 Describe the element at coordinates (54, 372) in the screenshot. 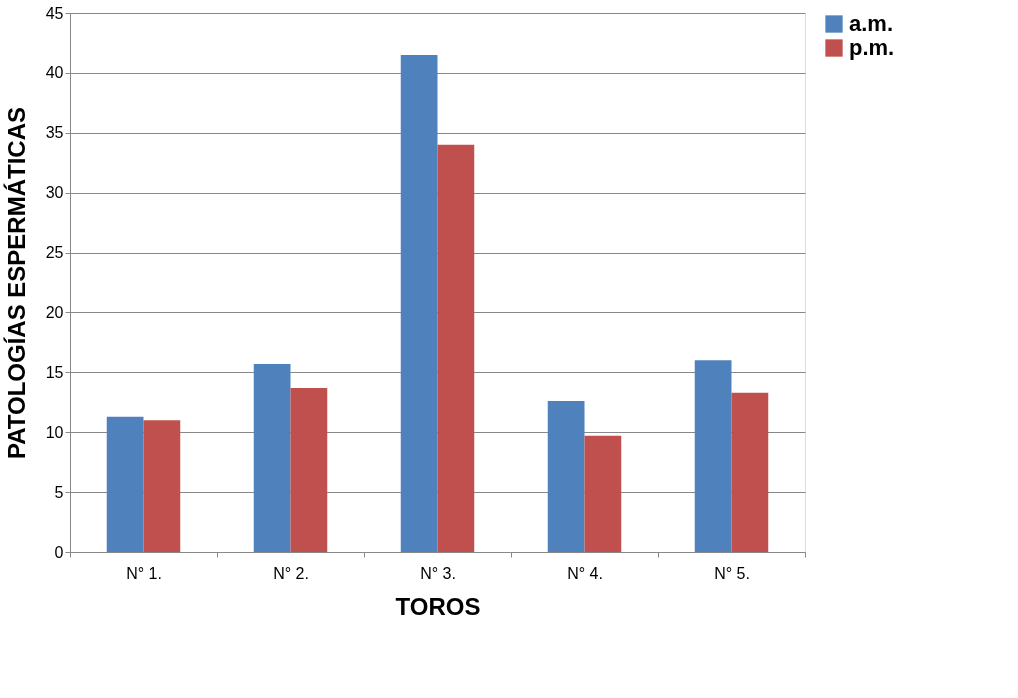

I see `y-tick-label: 15` at that location.